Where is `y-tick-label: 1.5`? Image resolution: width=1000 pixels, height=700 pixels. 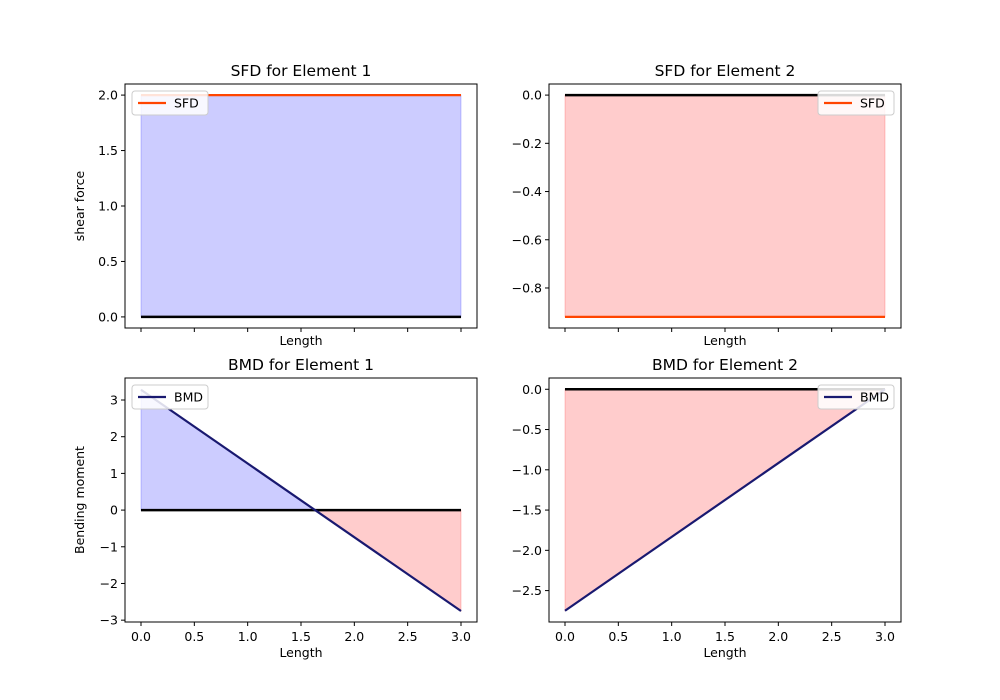 y-tick-label: 1.5 is located at coordinates (108, 150).